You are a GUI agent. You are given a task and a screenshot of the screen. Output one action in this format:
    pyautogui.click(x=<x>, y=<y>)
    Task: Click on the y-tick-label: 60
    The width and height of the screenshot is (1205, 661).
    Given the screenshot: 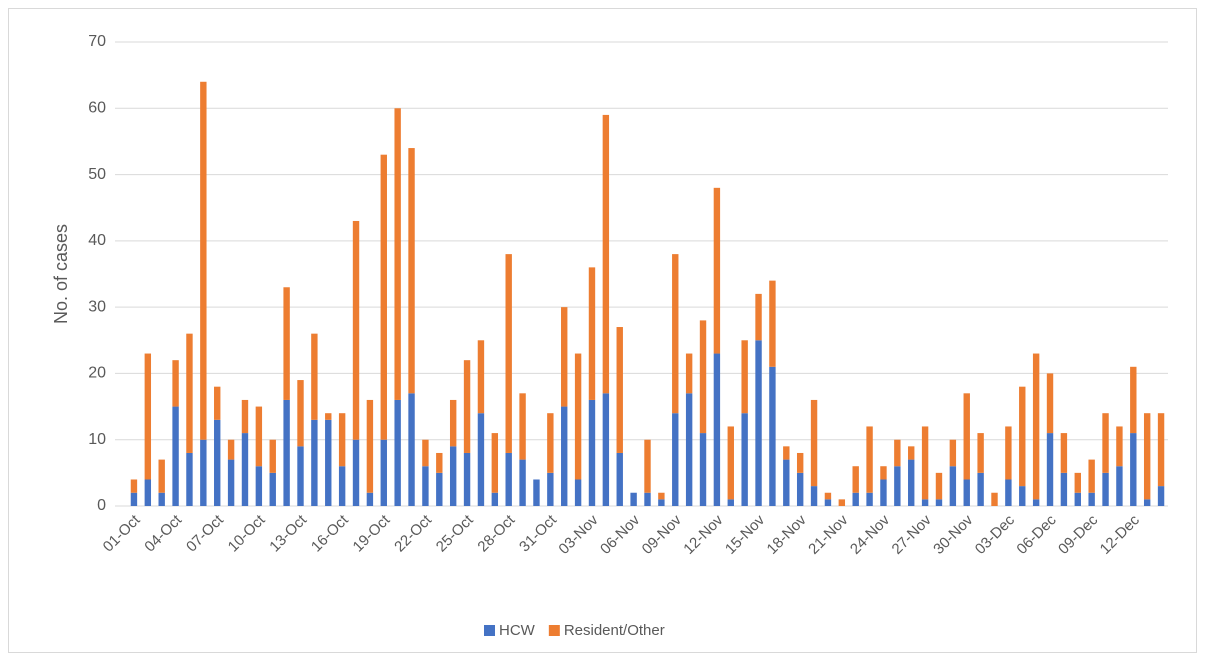 What is the action you would take?
    pyautogui.click(x=97, y=108)
    